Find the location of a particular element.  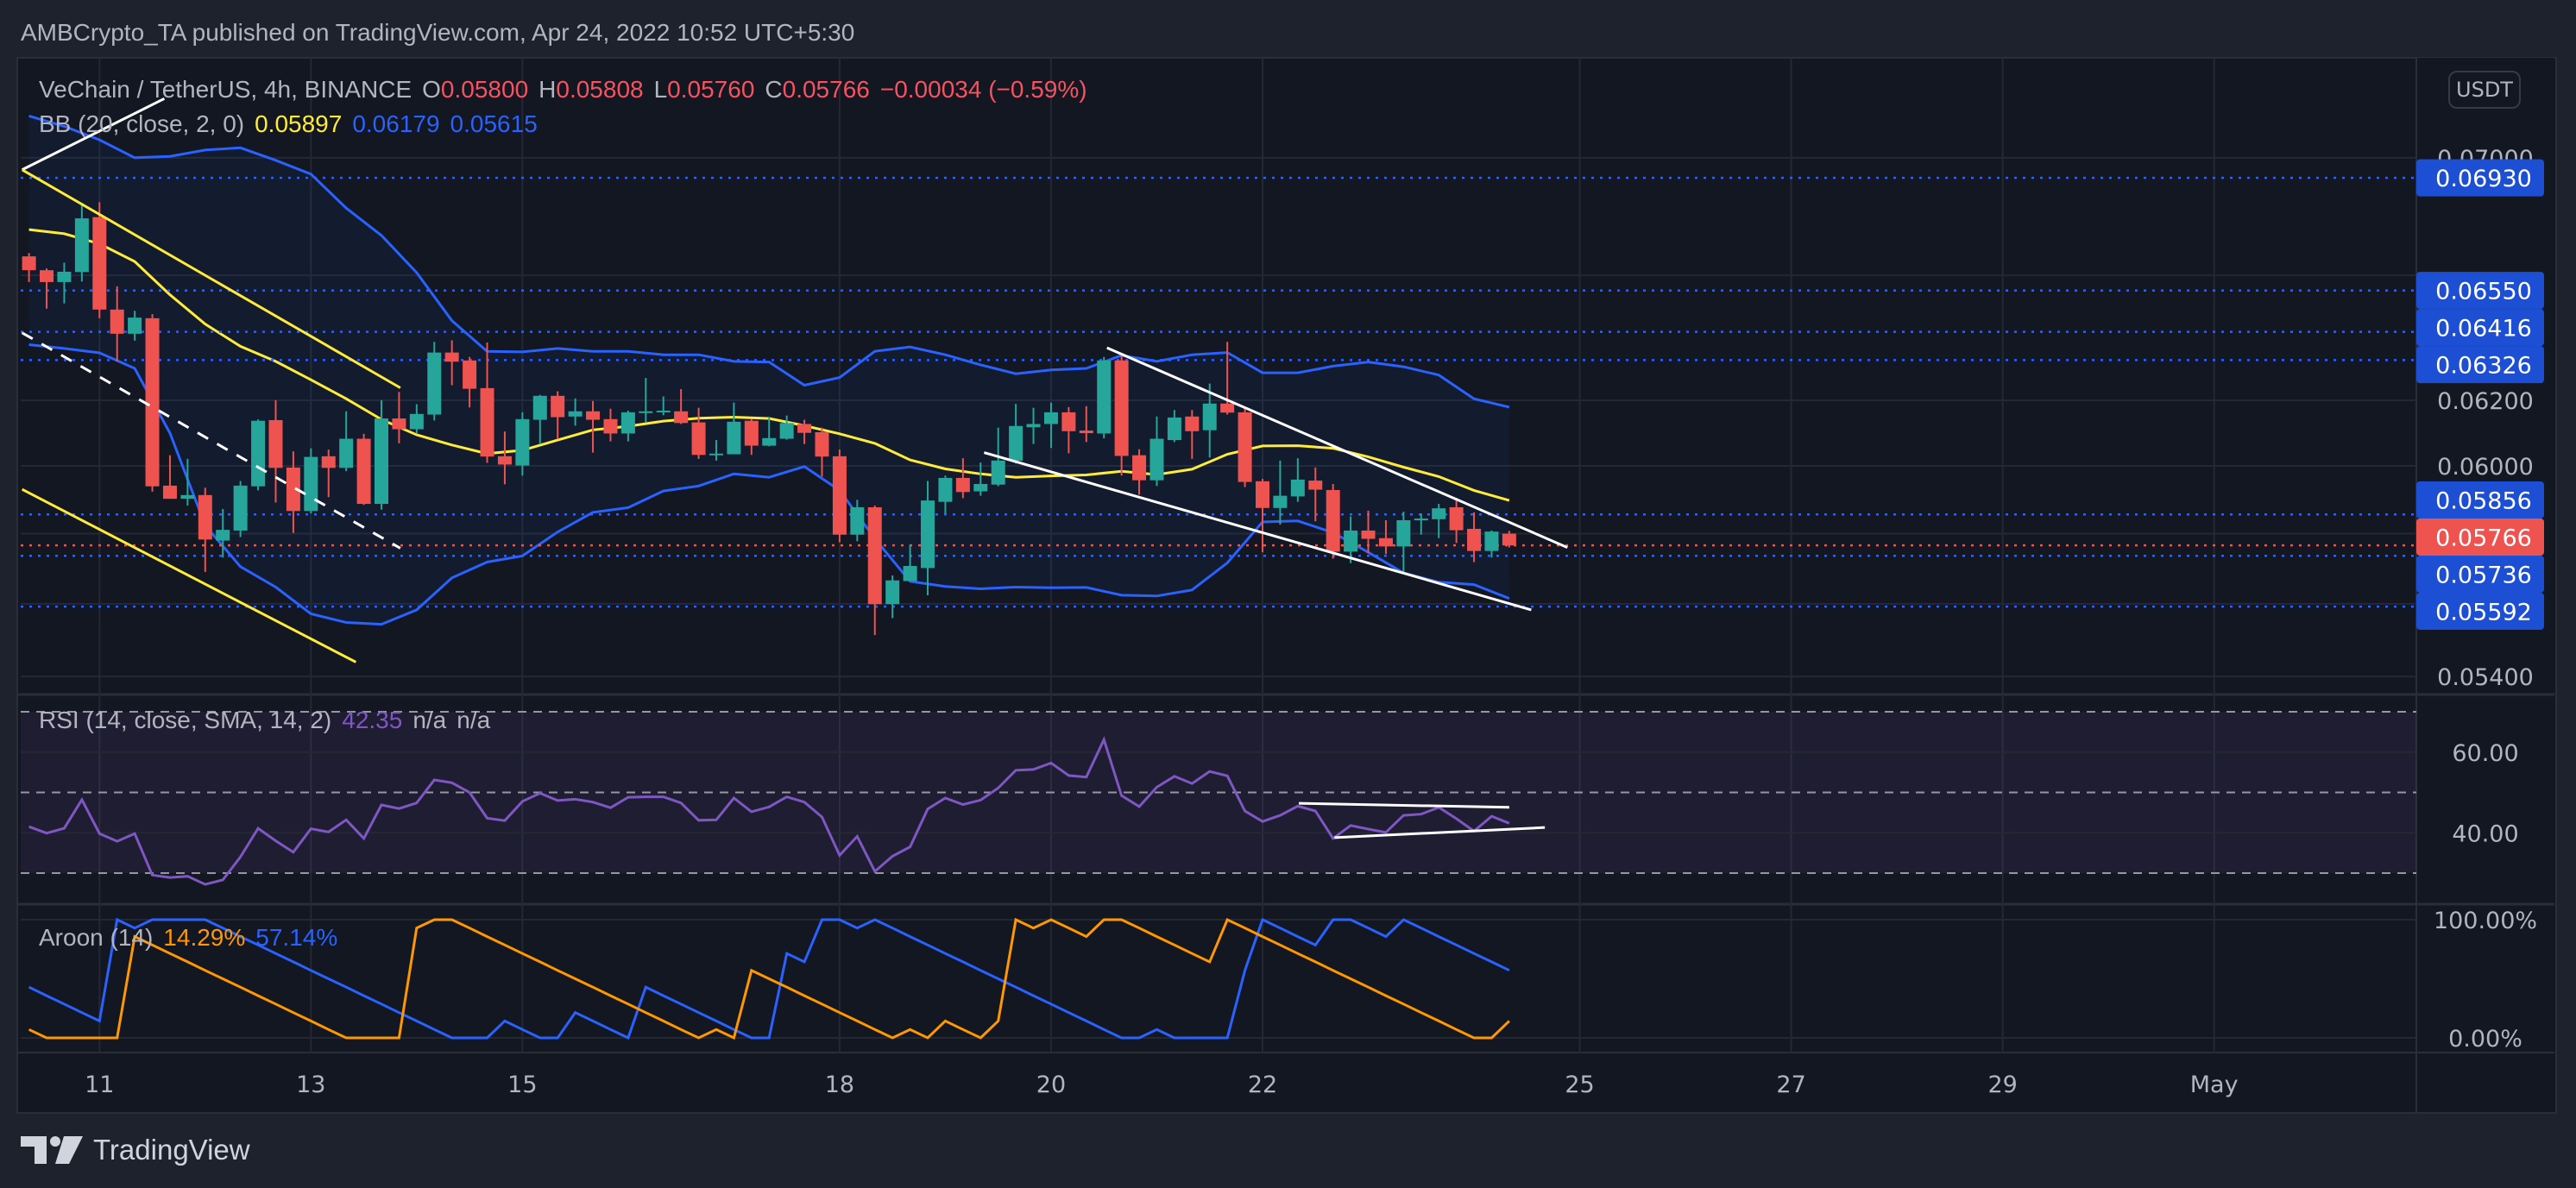

channel-mid-dashed-line is located at coordinates (211, 441).